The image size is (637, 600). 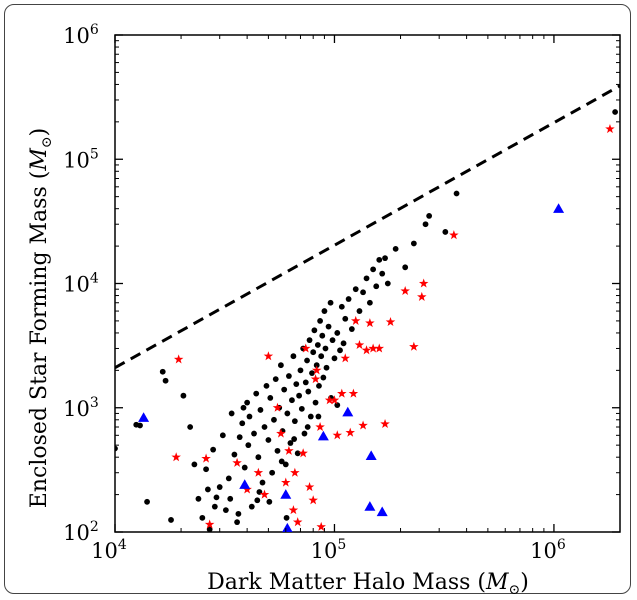 What do you see at coordinates (94, 154) in the screenshot?
I see `y-tick-exponent: 5` at bounding box center [94, 154].